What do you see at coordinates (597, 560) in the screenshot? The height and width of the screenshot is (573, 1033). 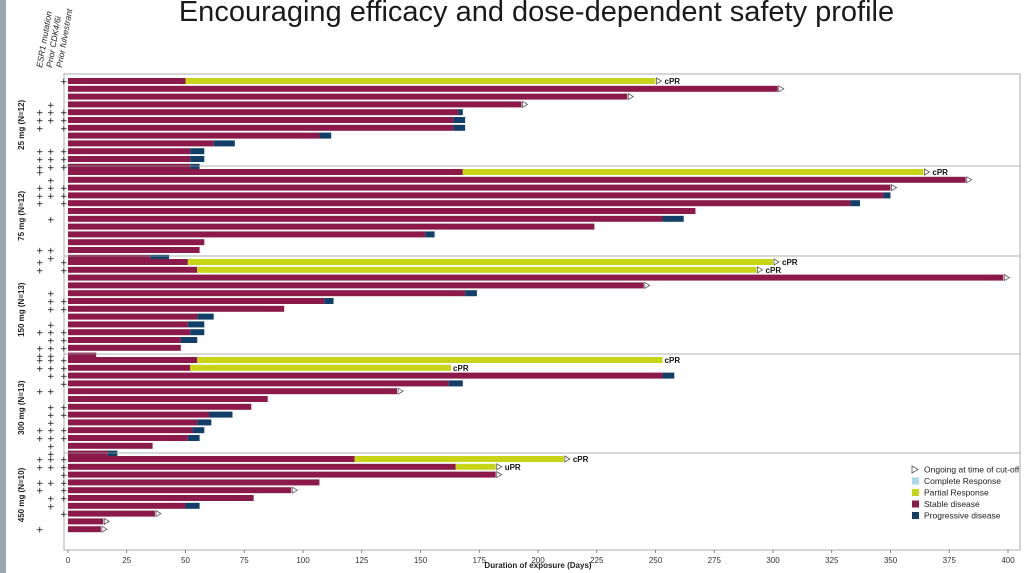 I see `x-tick-label: 225` at bounding box center [597, 560].